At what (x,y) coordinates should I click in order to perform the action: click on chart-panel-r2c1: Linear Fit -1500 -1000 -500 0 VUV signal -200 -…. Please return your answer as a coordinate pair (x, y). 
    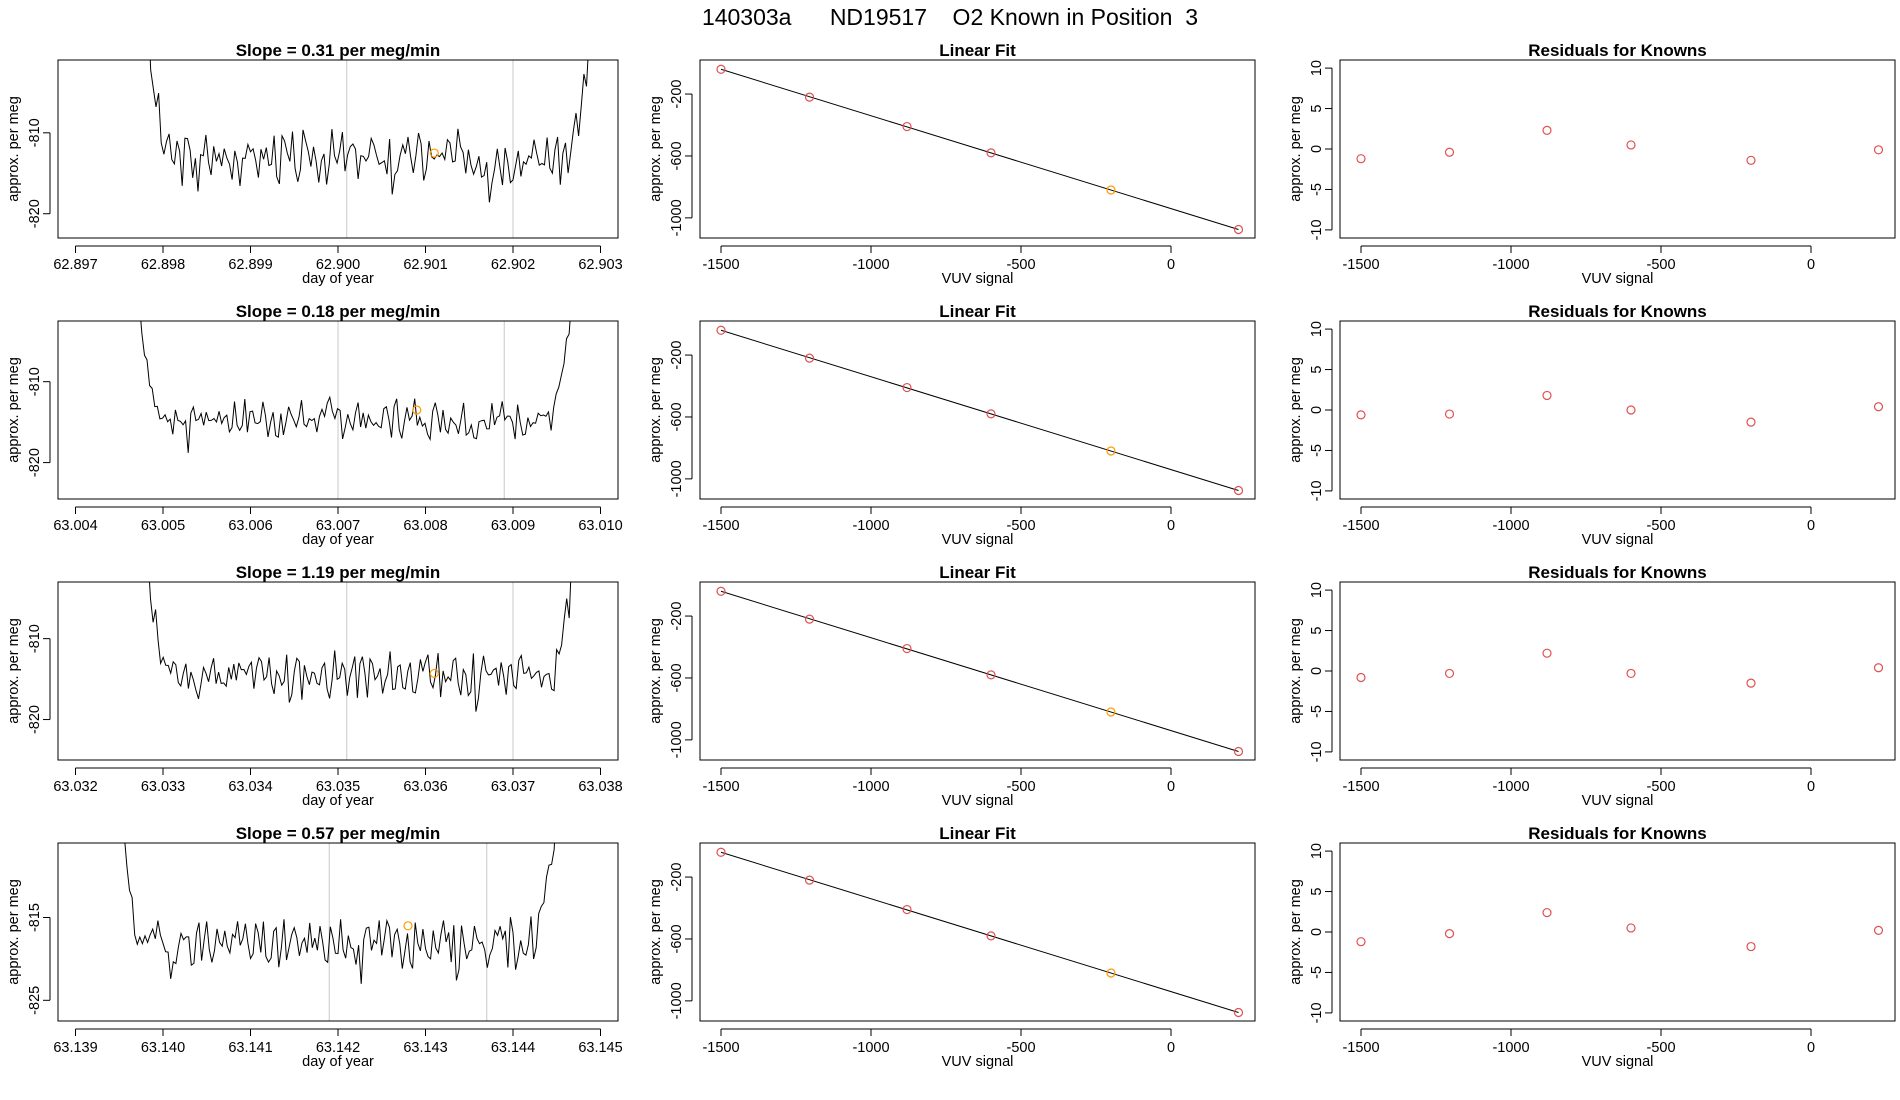
    Looking at the image, I should click on (952, 686).